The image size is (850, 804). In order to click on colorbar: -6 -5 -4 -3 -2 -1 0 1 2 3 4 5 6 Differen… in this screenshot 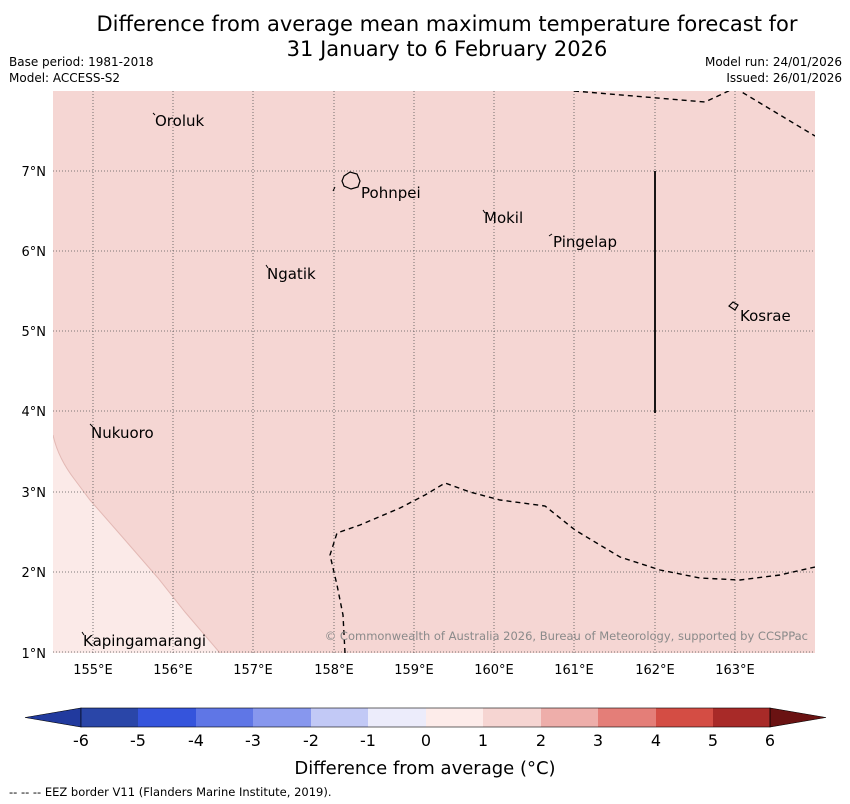, I will do `click(425, 743)`.